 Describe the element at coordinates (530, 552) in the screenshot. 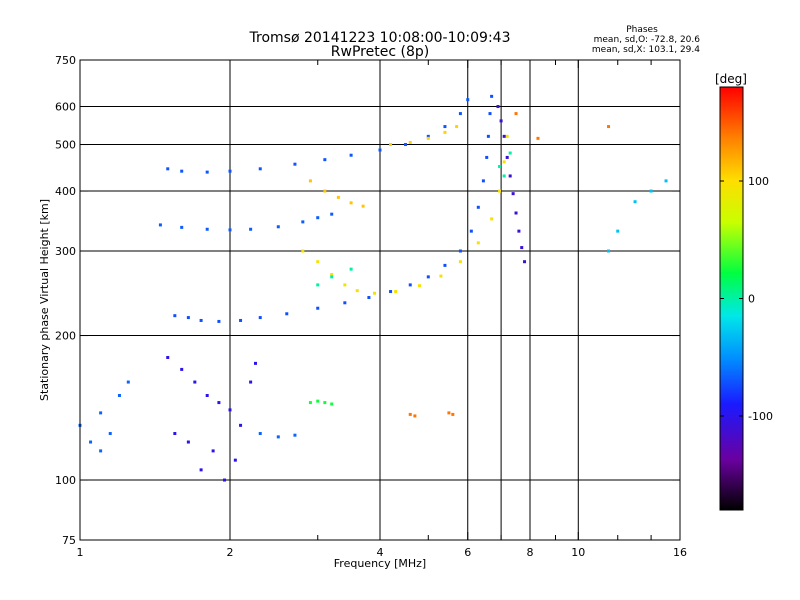

I see `x-tick-label: 8` at that location.